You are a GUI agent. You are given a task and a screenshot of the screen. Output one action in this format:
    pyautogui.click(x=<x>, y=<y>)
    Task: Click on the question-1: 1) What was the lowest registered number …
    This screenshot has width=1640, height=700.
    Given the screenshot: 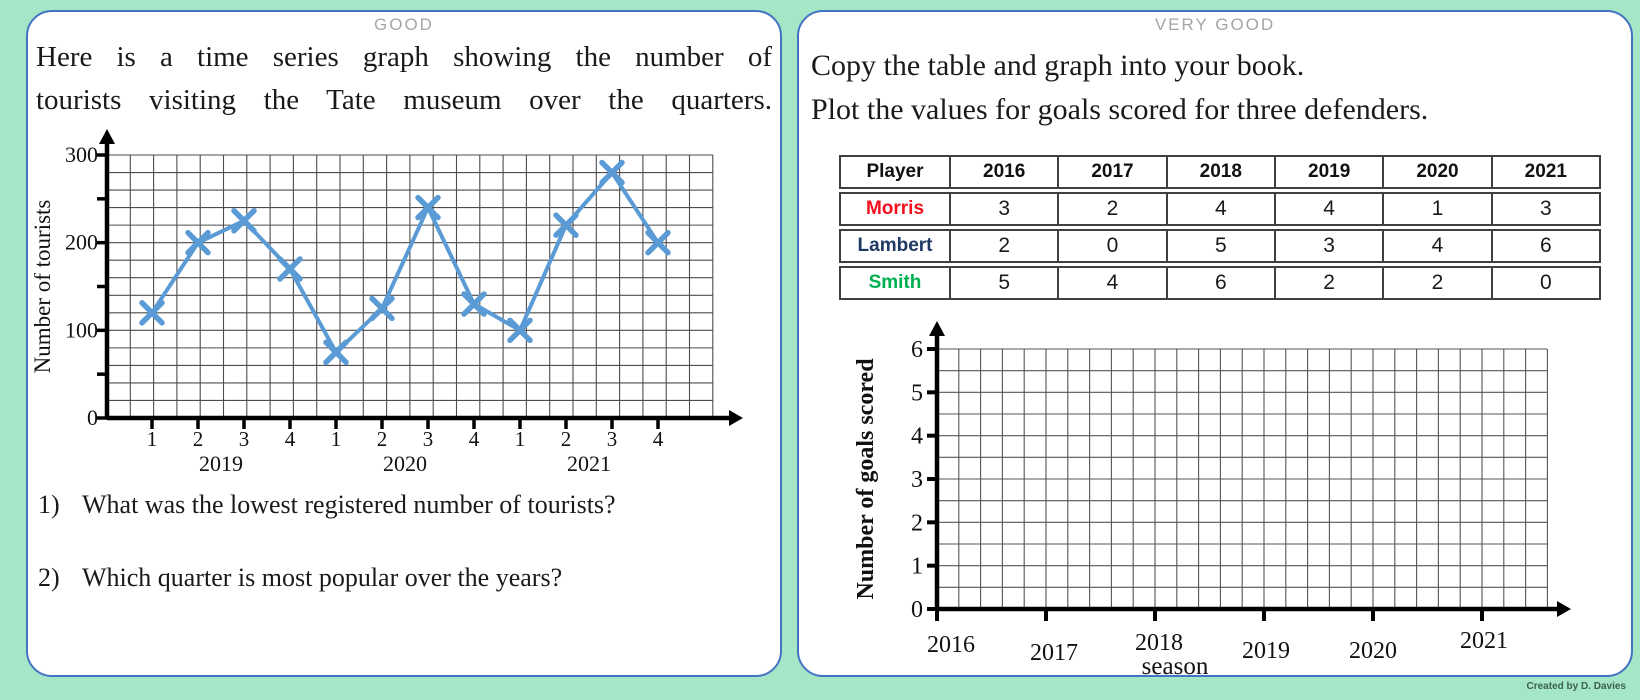 What is the action you would take?
    pyautogui.click(x=327, y=505)
    